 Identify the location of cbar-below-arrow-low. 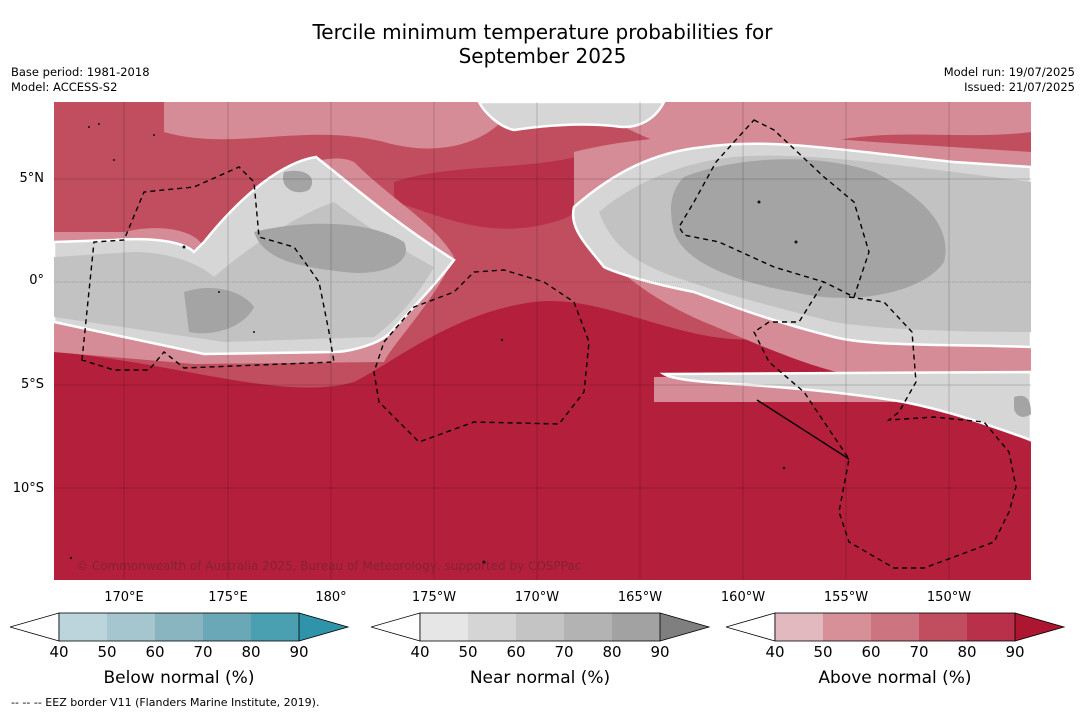
(35, 627).